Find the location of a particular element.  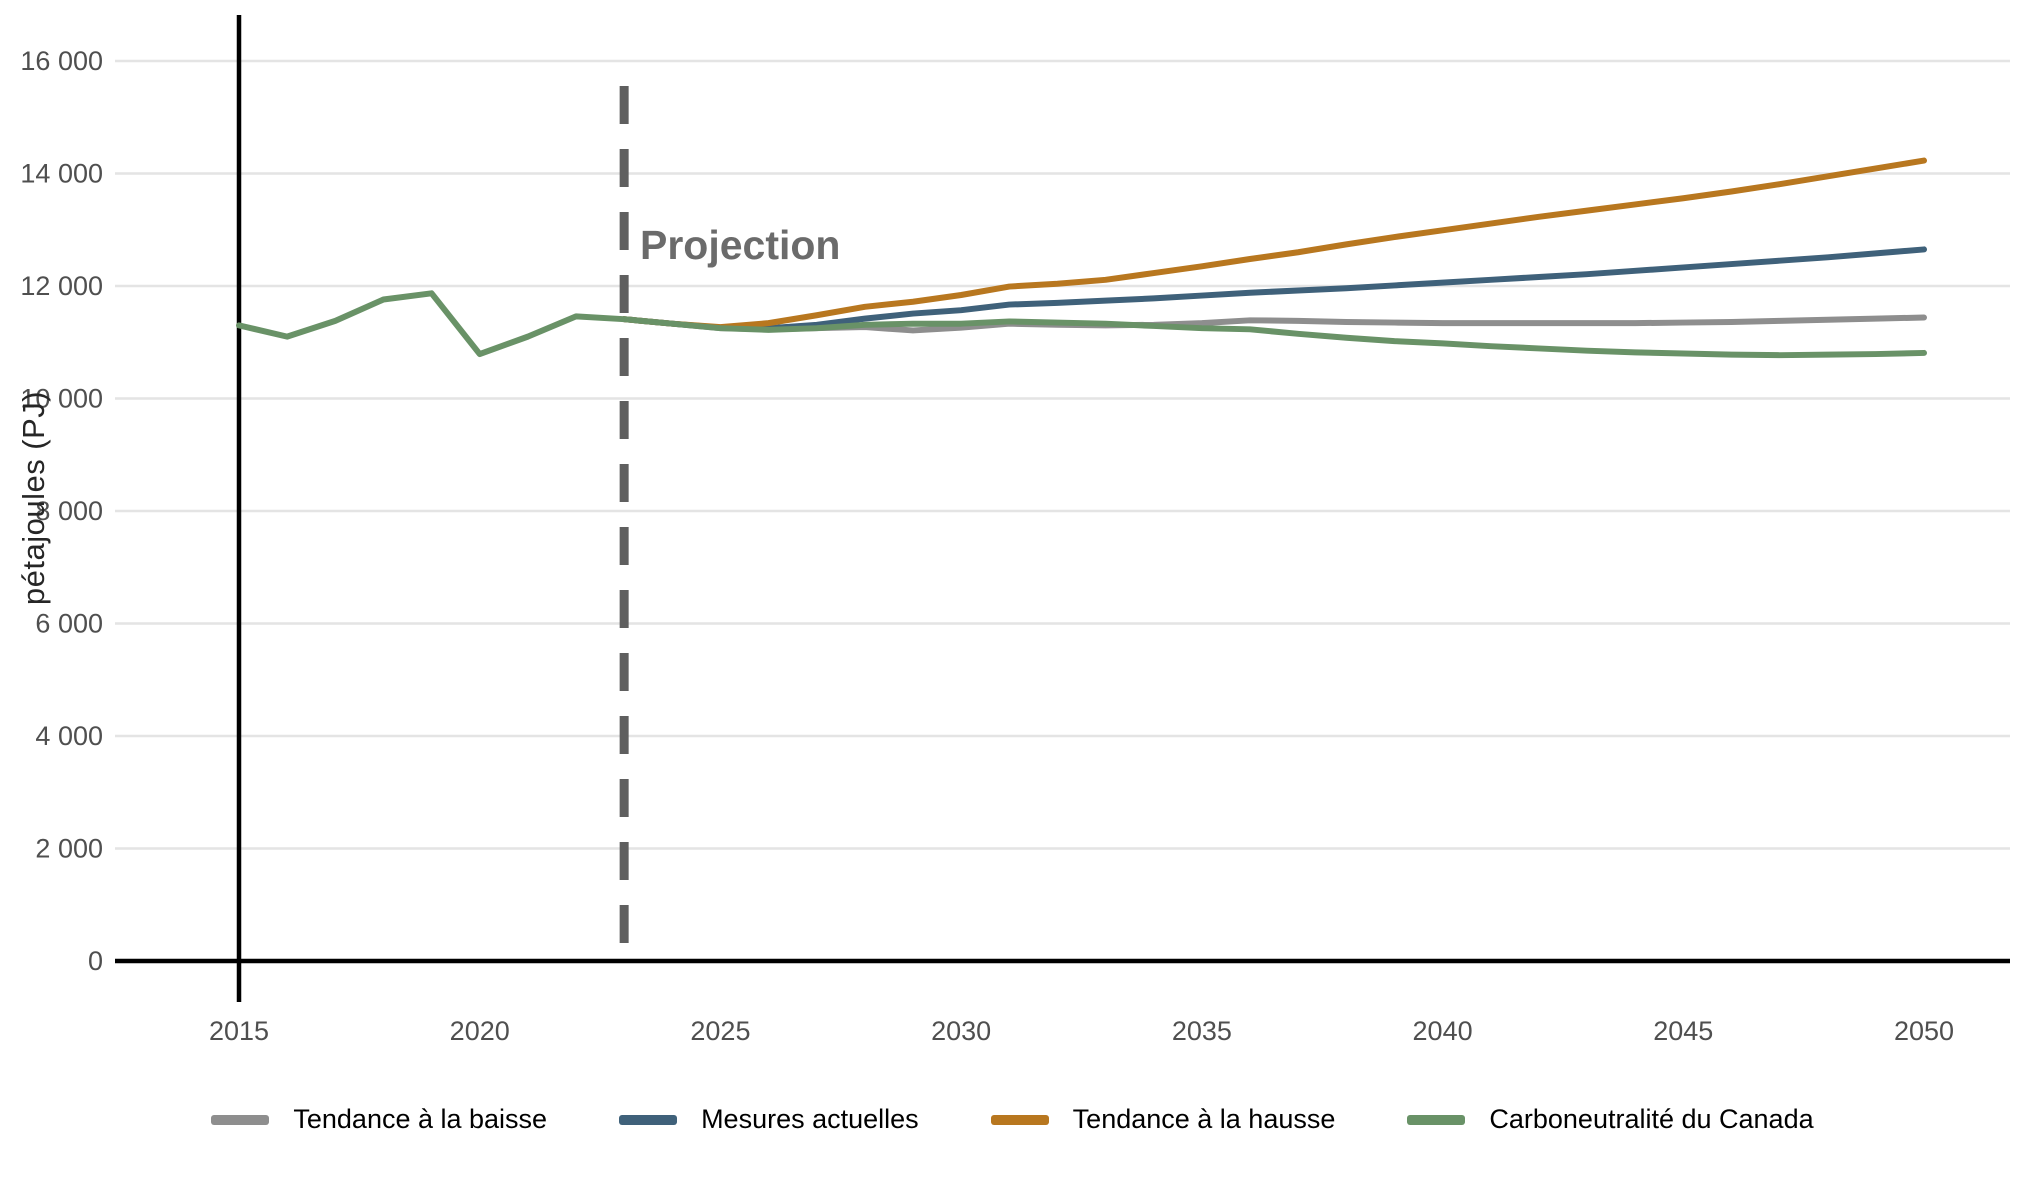

series-line-carboneutralite-du-canada is located at coordinates (1082, 324).